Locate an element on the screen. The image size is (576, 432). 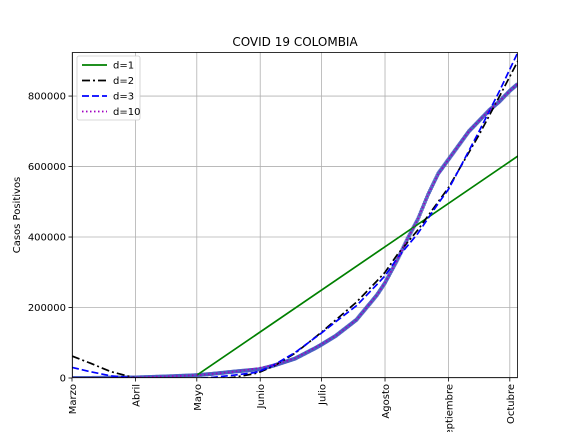
legend-label: d=3 is located at coordinates (123, 97).